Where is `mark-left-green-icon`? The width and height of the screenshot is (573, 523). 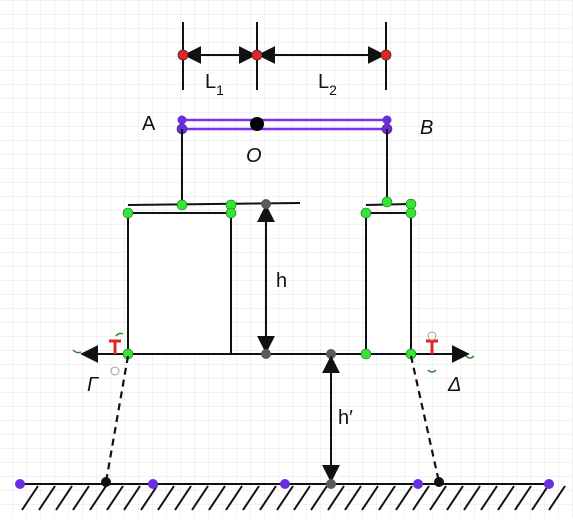
mark-left-green-icon is located at coordinates (77, 351).